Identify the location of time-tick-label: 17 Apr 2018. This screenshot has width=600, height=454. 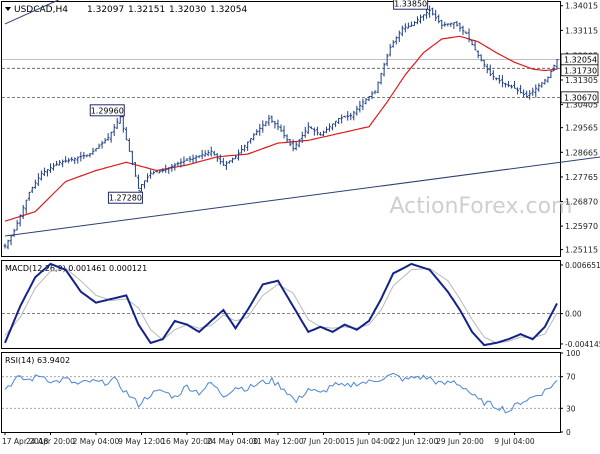
(25, 441).